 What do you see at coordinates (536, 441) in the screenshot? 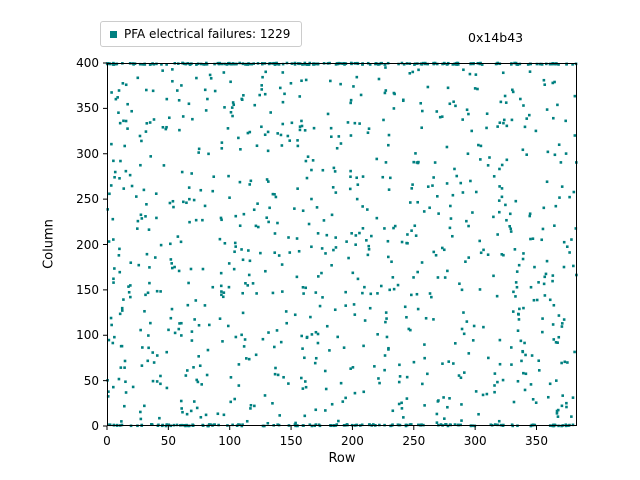
I see `x-tick-label: 350` at bounding box center [536, 441].